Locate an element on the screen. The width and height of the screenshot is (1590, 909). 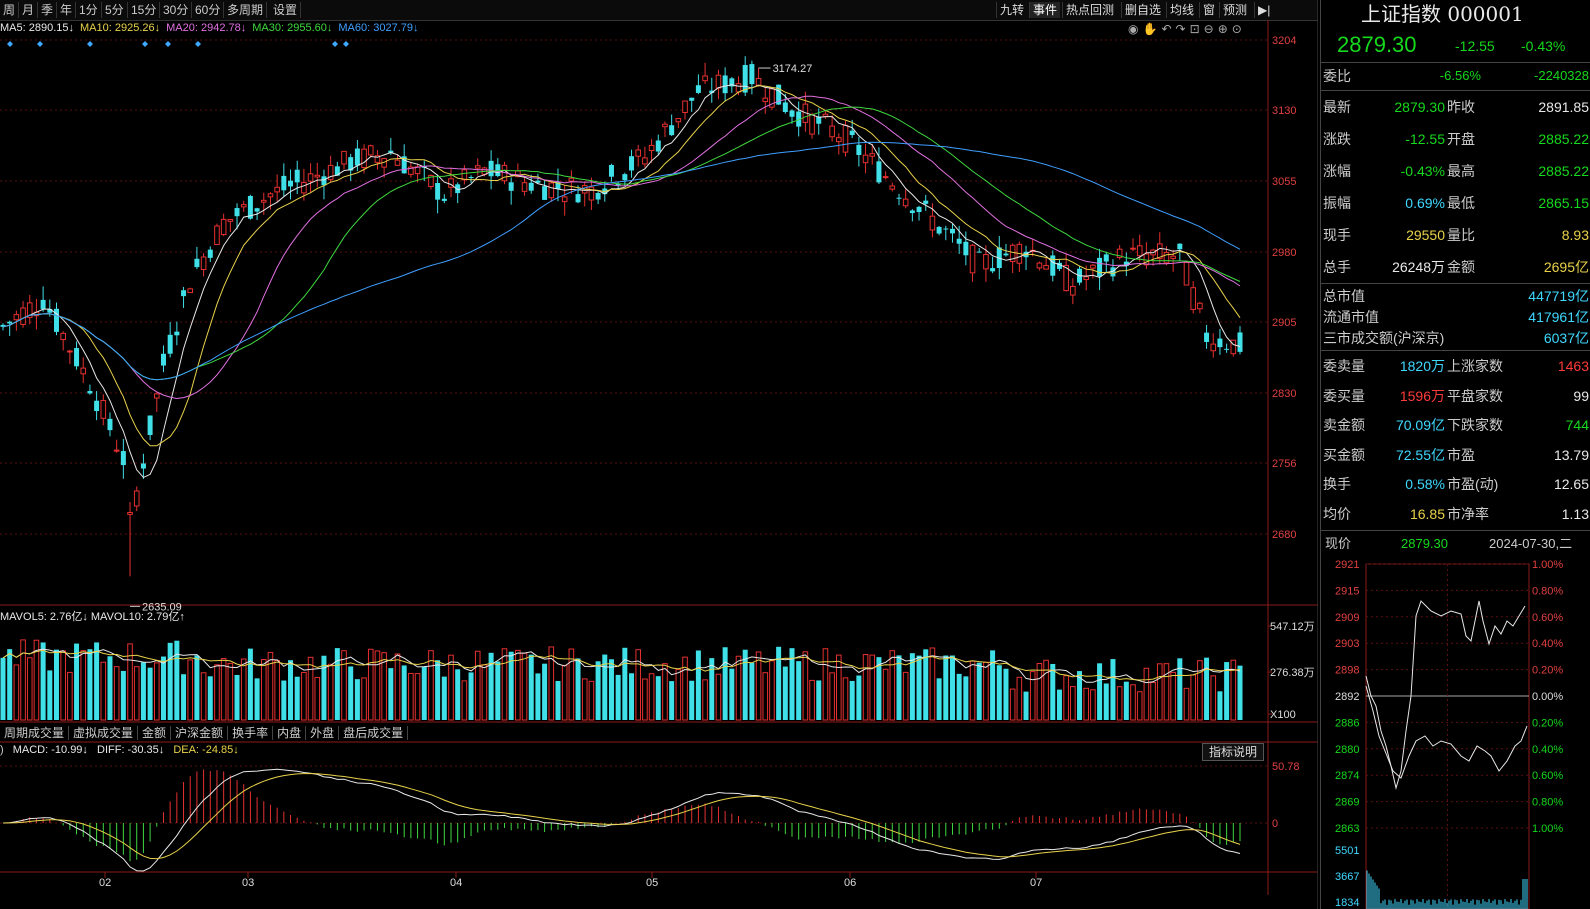
period-tab-9: 多周期 is located at coordinates (246, 10).